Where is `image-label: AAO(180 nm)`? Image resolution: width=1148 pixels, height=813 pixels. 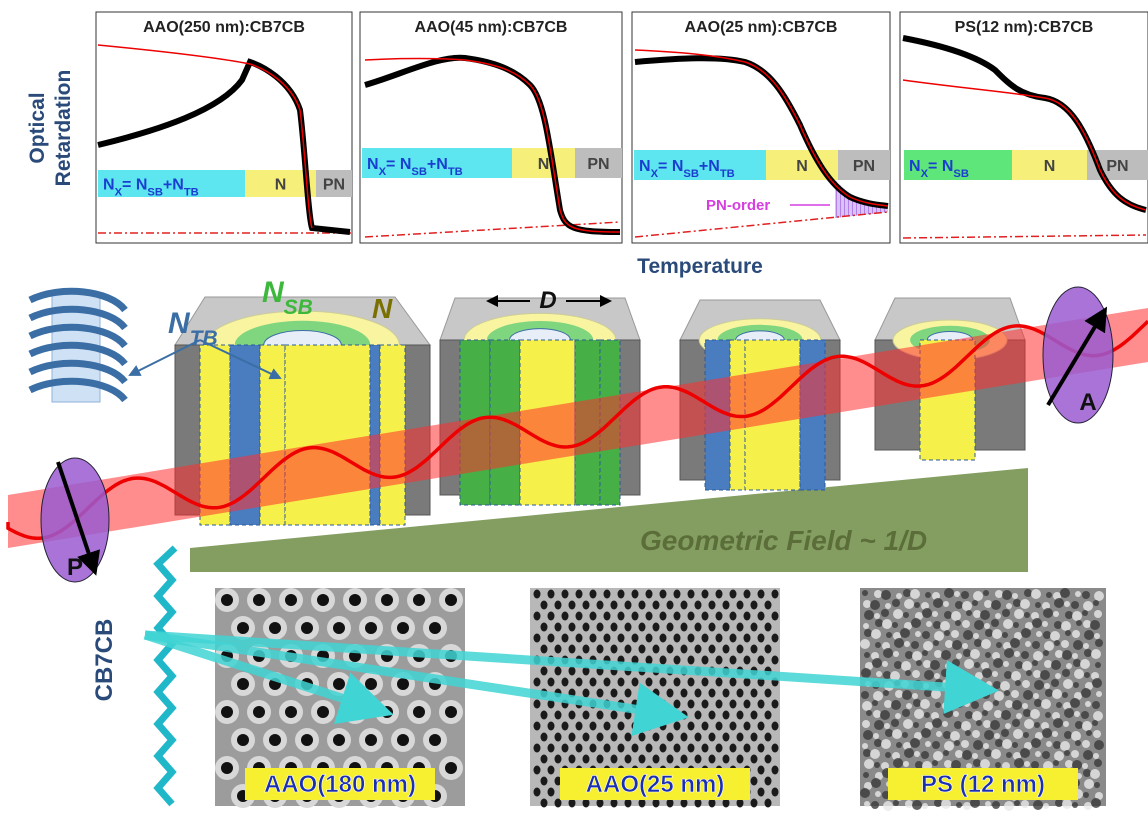
image-label: AAO(180 nm) is located at coordinates (340, 784).